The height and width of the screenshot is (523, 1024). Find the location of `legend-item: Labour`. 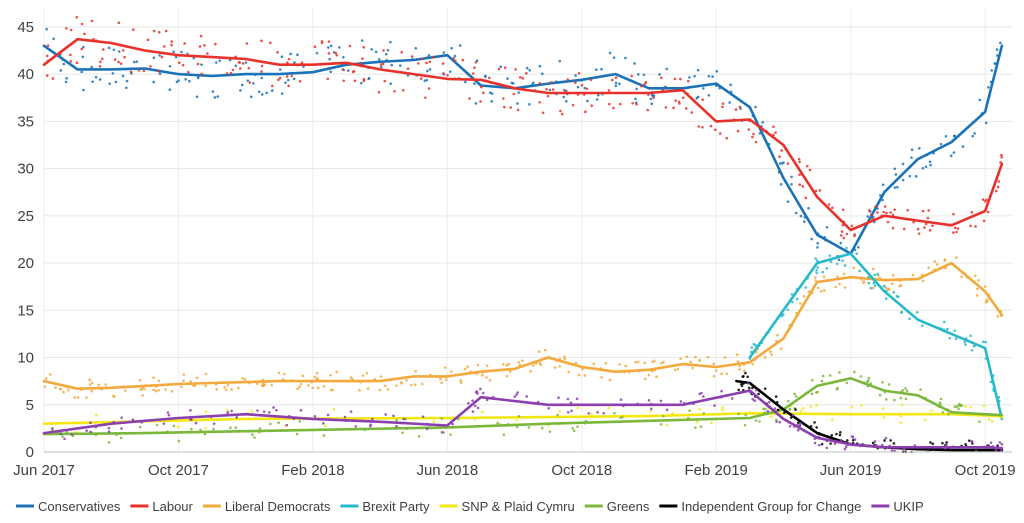

legend-item: Labour is located at coordinates (162, 506).